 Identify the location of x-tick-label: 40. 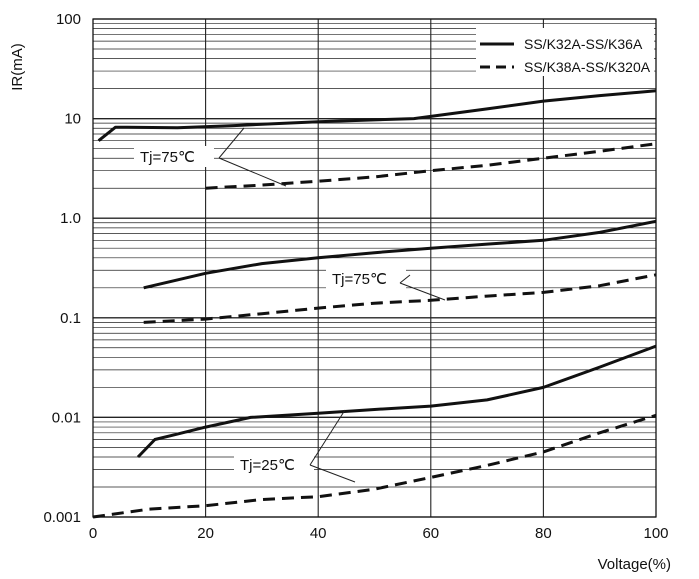
(318, 533).